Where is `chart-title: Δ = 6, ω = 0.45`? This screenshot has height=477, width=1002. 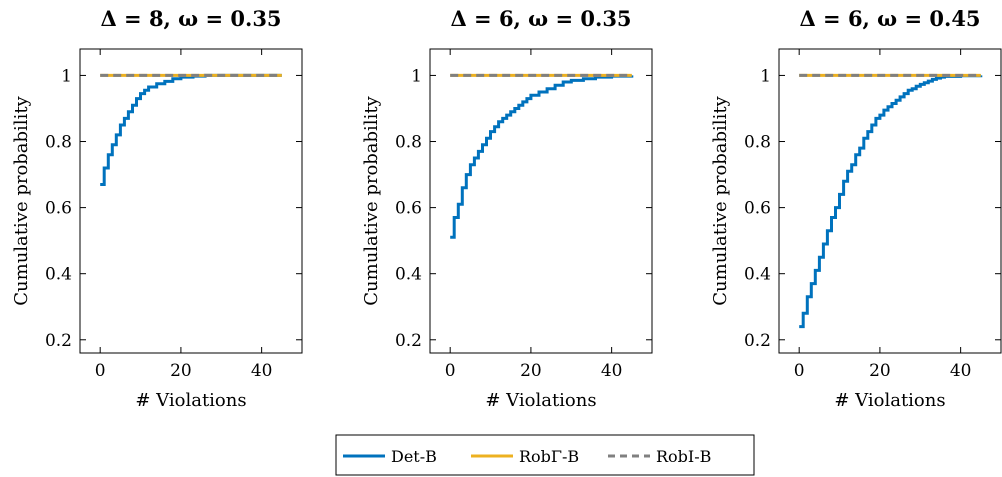 chart-title: Δ = 6, ω = 0.45 is located at coordinates (889, 18).